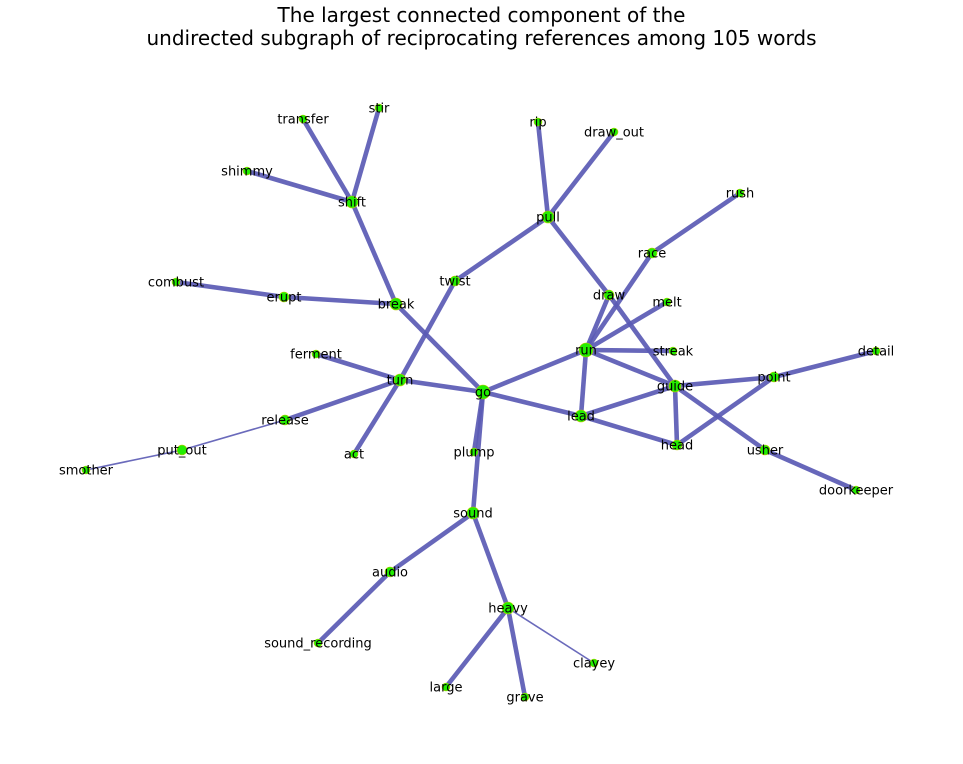  I want to click on edge-usher-doorkeeper, so click(810, 470).